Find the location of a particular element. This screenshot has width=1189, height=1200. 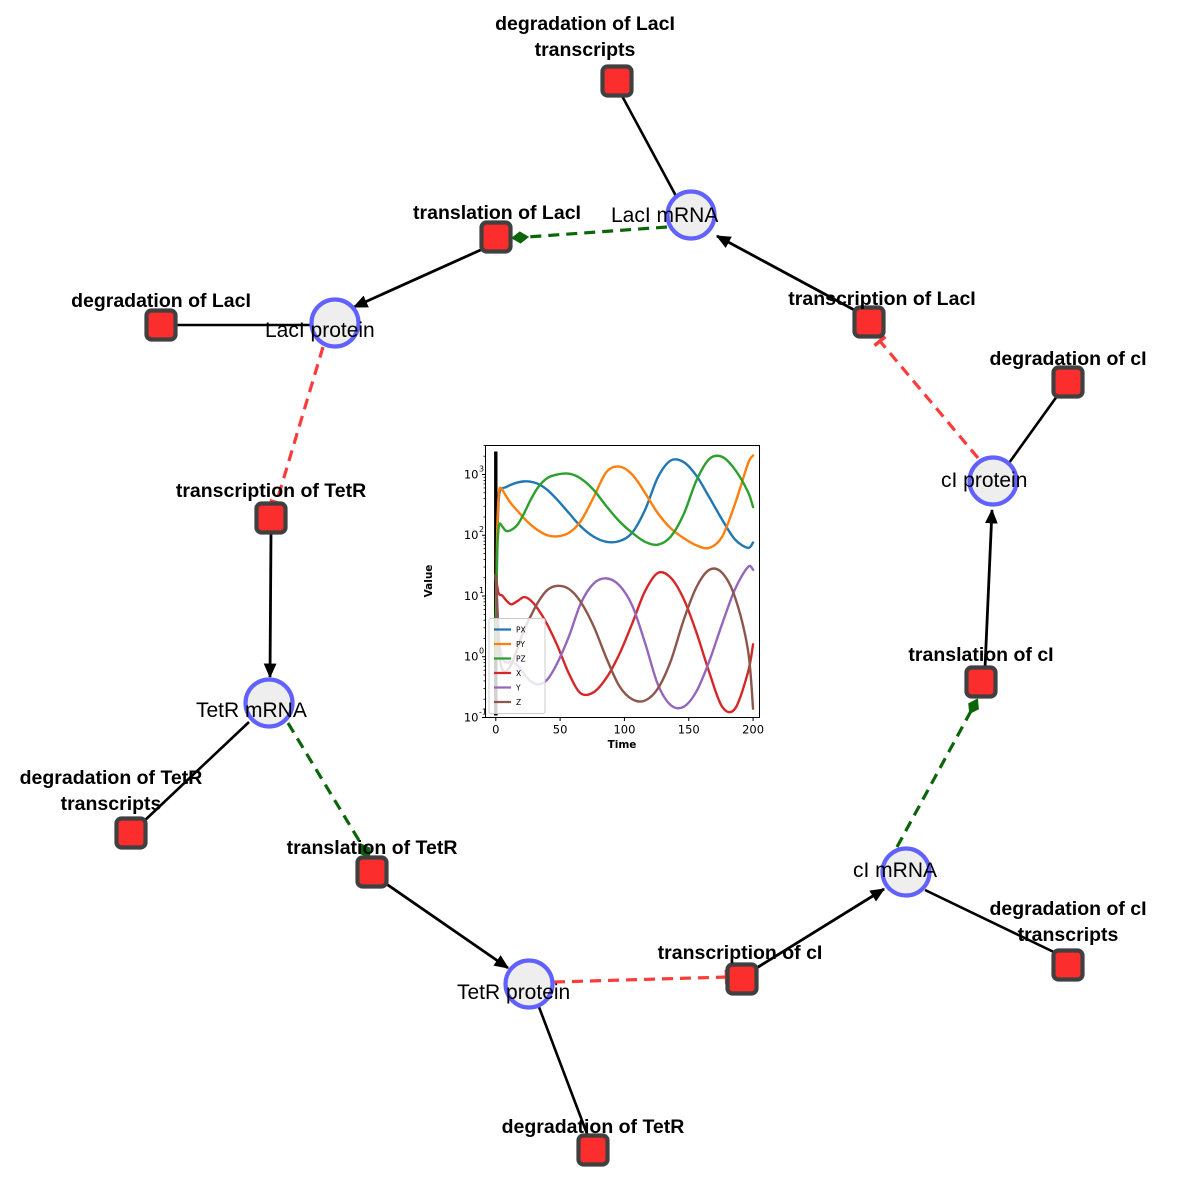

reaction-node-transl_ci is located at coordinates (981, 682).